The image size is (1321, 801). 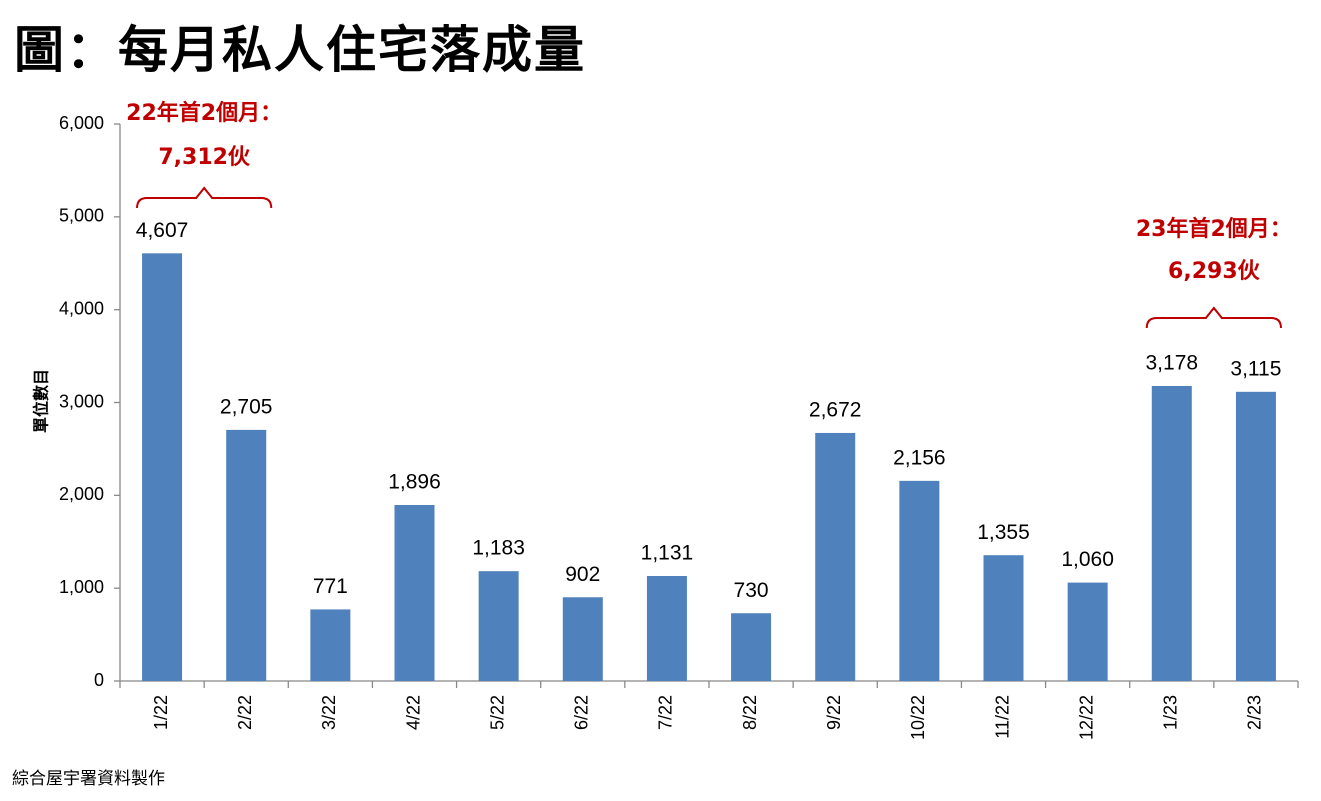 What do you see at coordinates (1086, 717) in the screenshot?
I see `x-tick-label: 12/22` at bounding box center [1086, 717].